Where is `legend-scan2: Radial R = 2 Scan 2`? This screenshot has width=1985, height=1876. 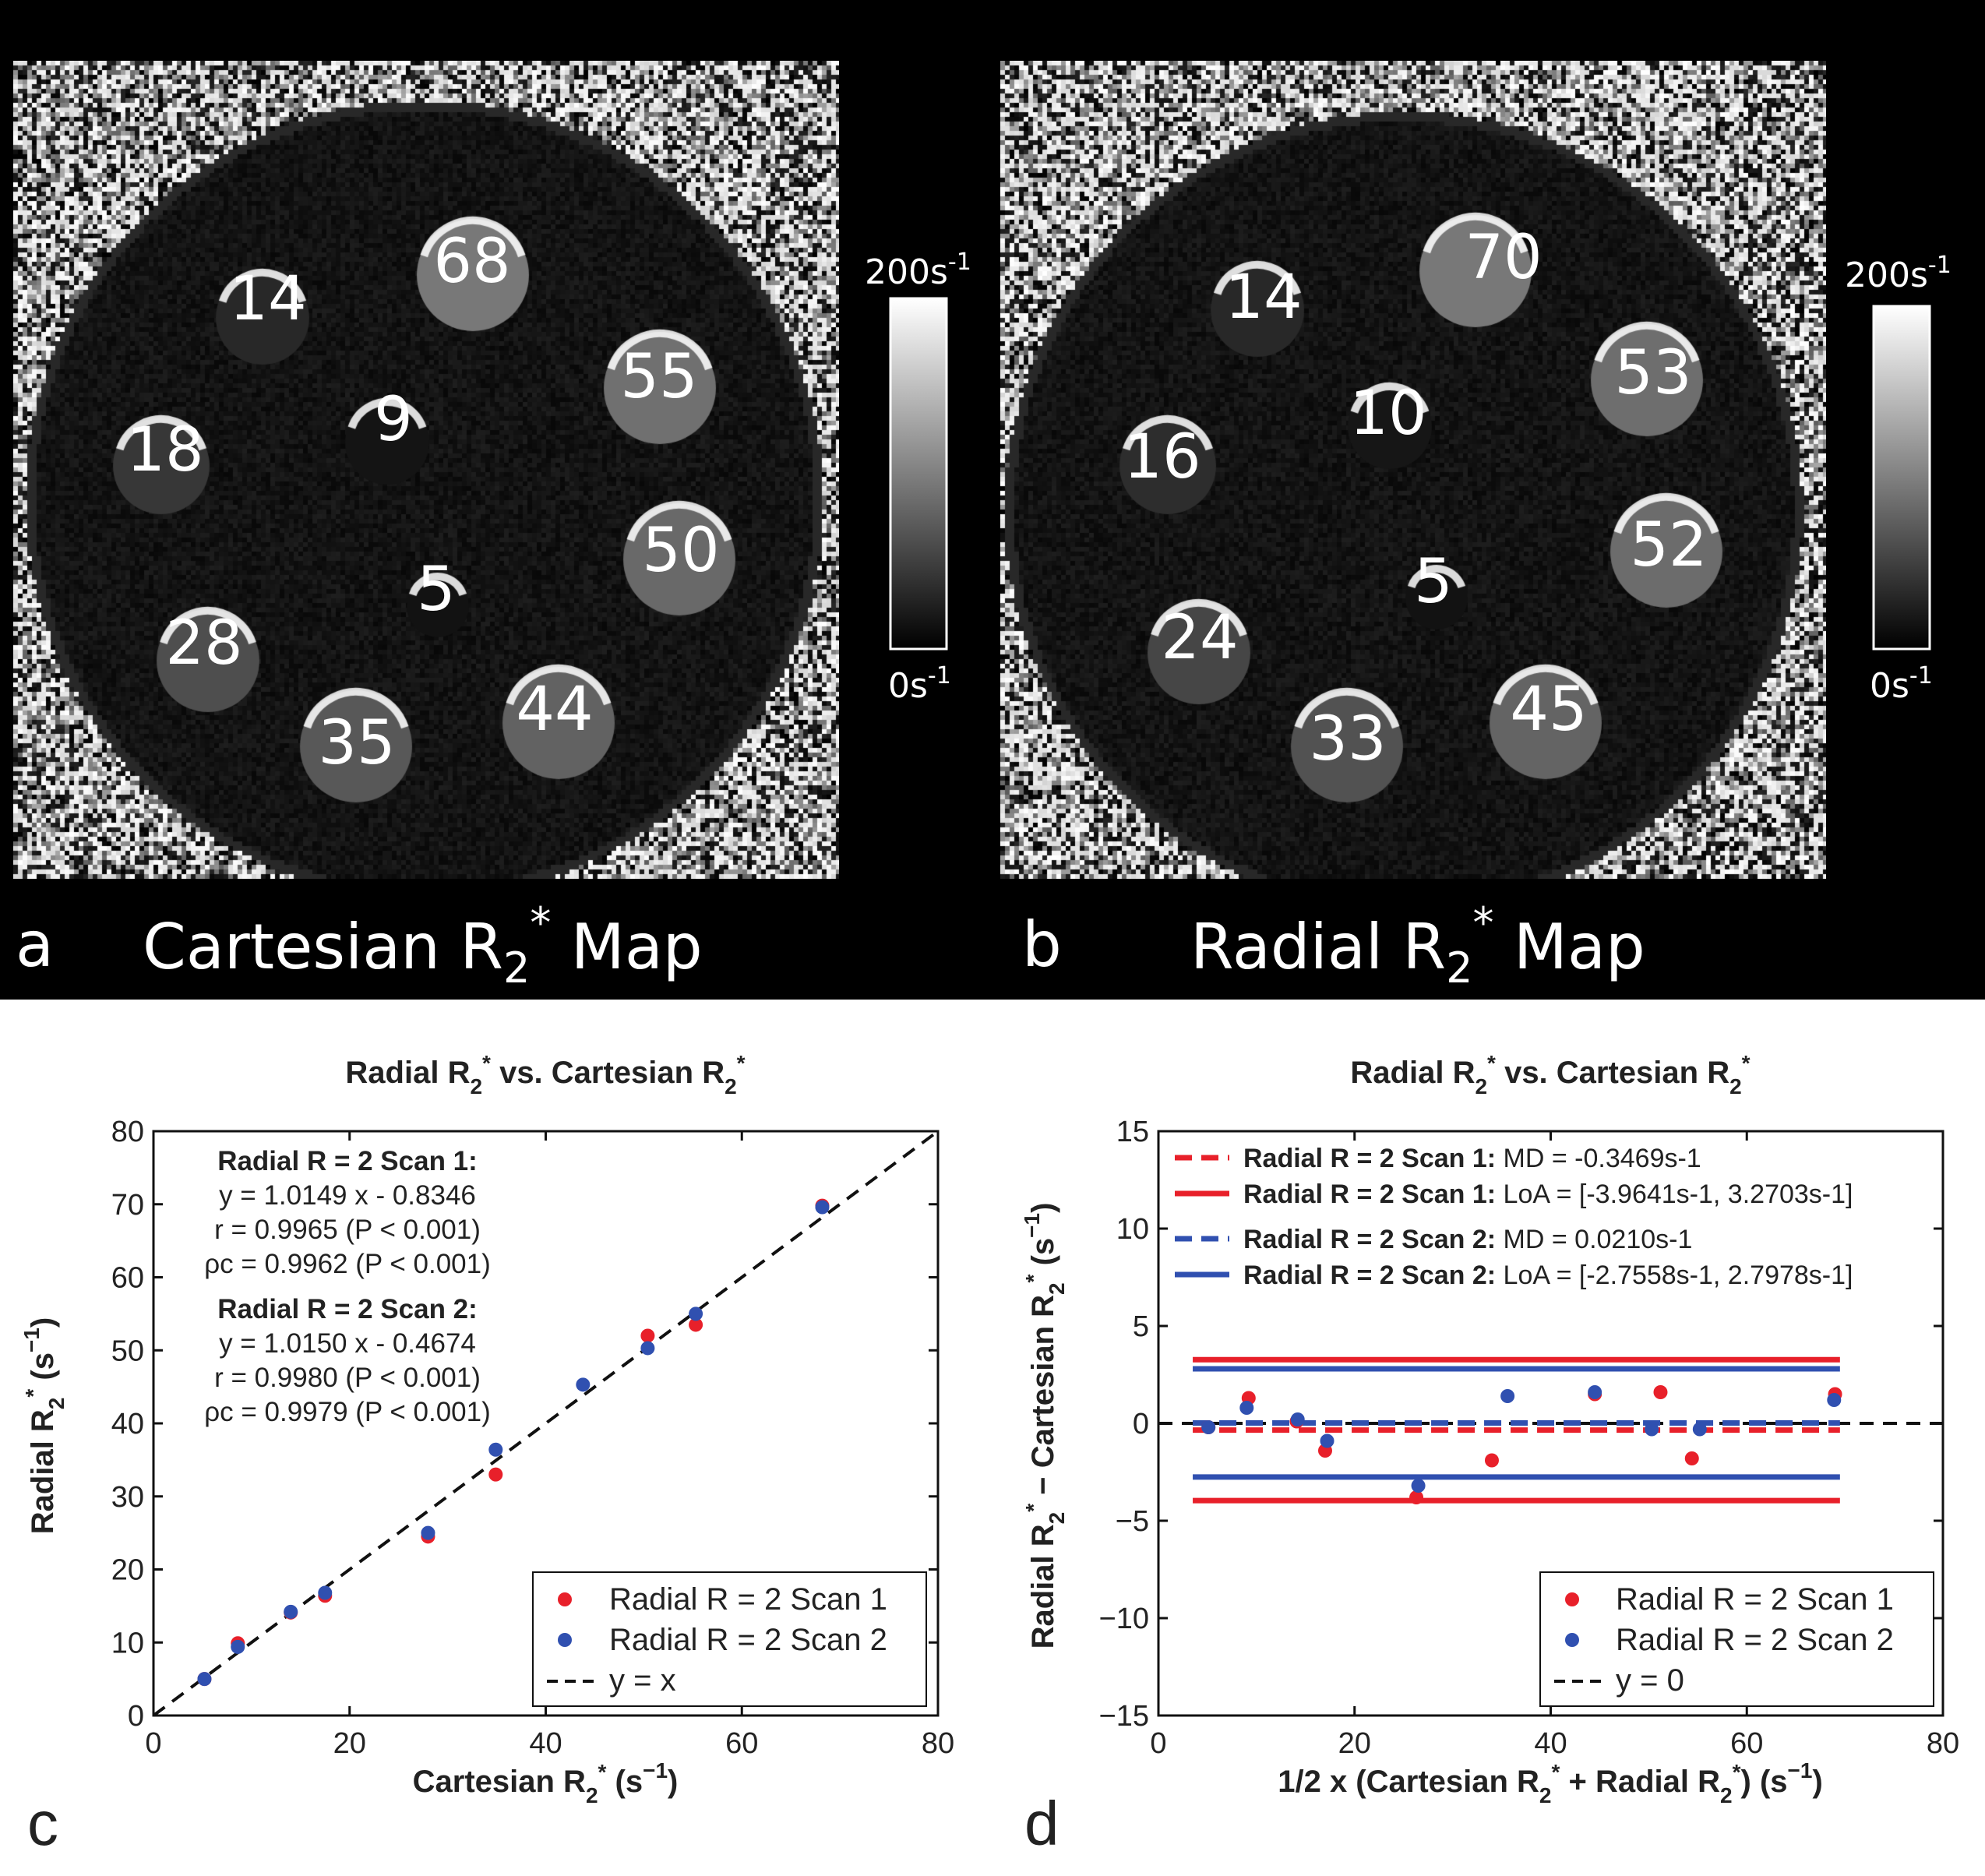 legend-scan2: Radial R = 2 Scan 2 is located at coordinates (1755, 1640).